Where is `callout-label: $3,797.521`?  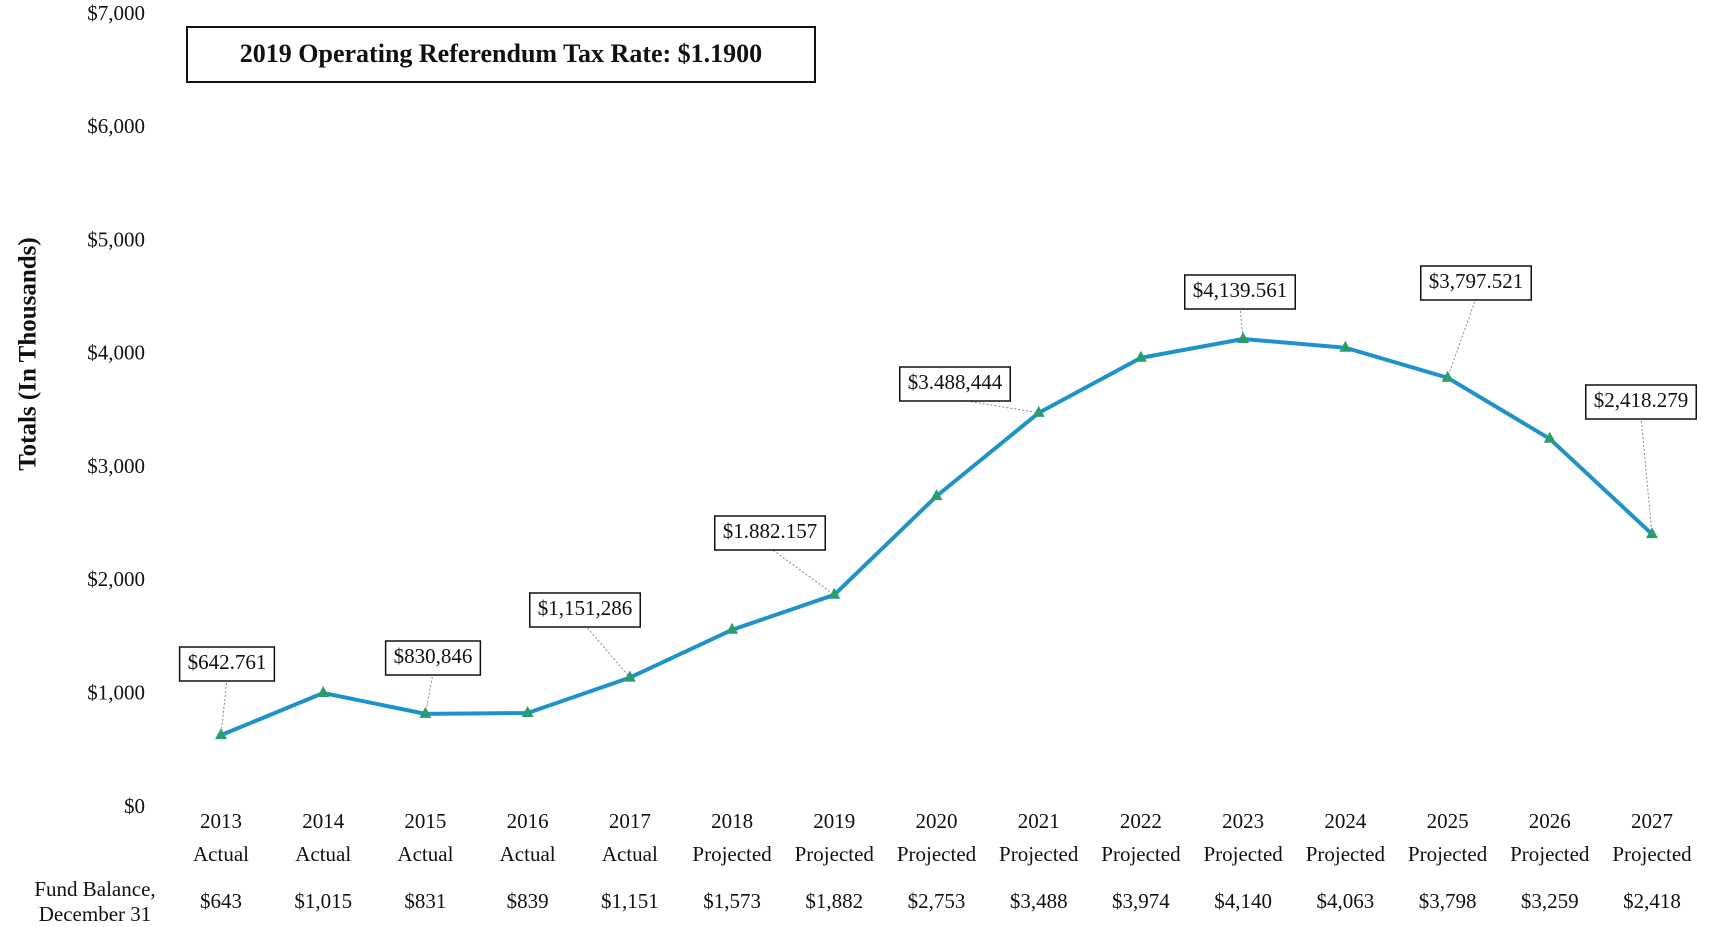
callout-label: $3,797.521 is located at coordinates (1476, 281).